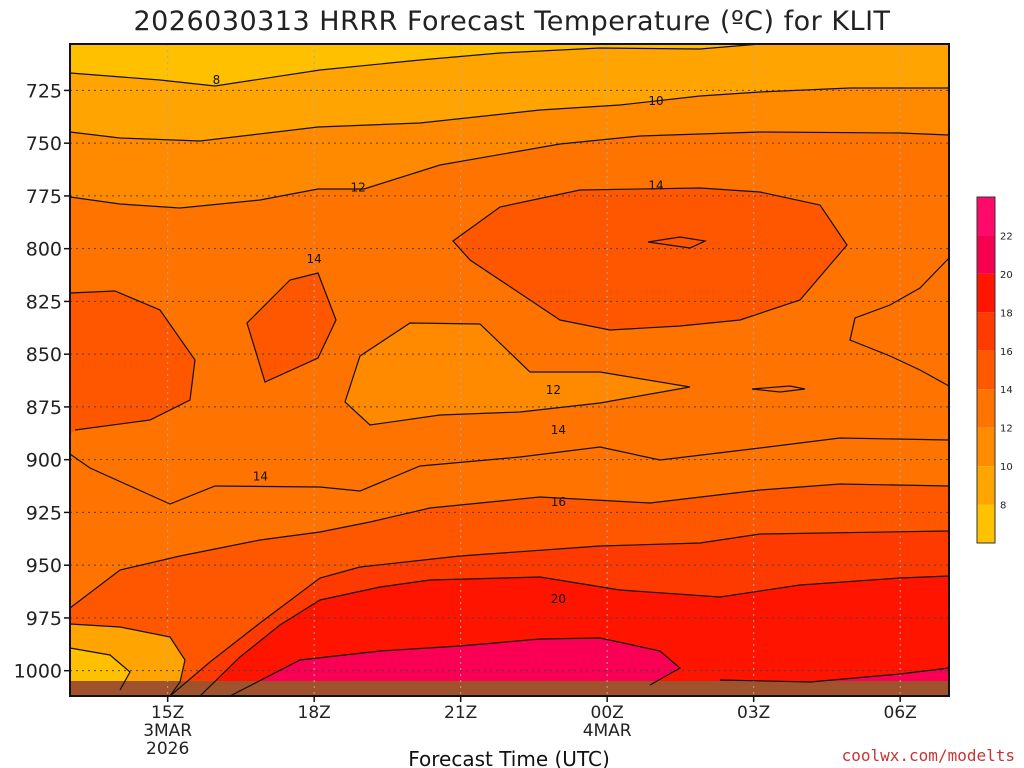 The width and height of the screenshot is (1024, 768). I want to click on colorbar-frame, so click(986, 370).